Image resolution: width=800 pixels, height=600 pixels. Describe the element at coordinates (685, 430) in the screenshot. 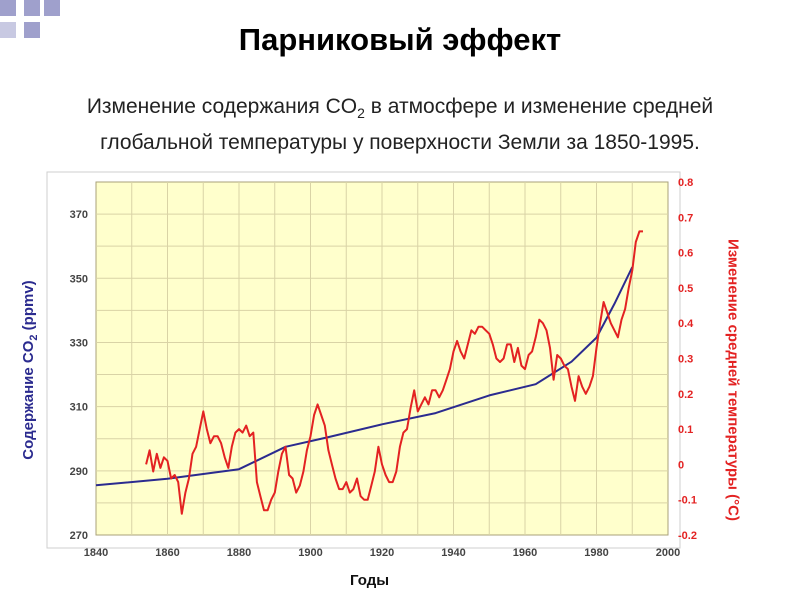

I see `y-right-tick-label: 0.1` at that location.